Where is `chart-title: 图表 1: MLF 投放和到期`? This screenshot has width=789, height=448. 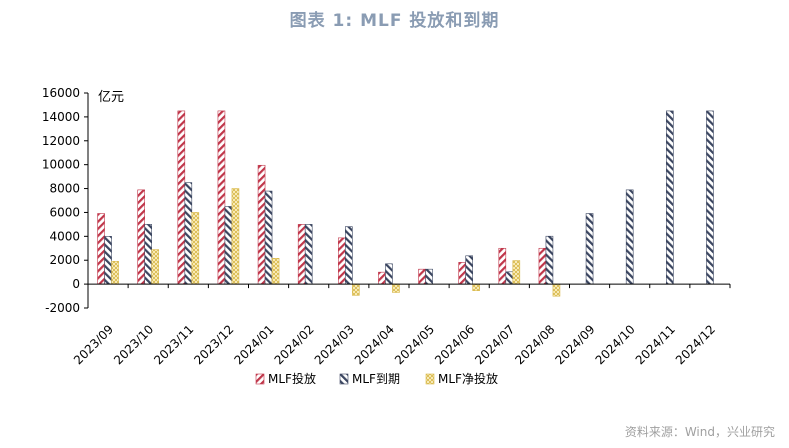
chart-title: 图表 1: MLF 投放和到期 is located at coordinates (394, 21).